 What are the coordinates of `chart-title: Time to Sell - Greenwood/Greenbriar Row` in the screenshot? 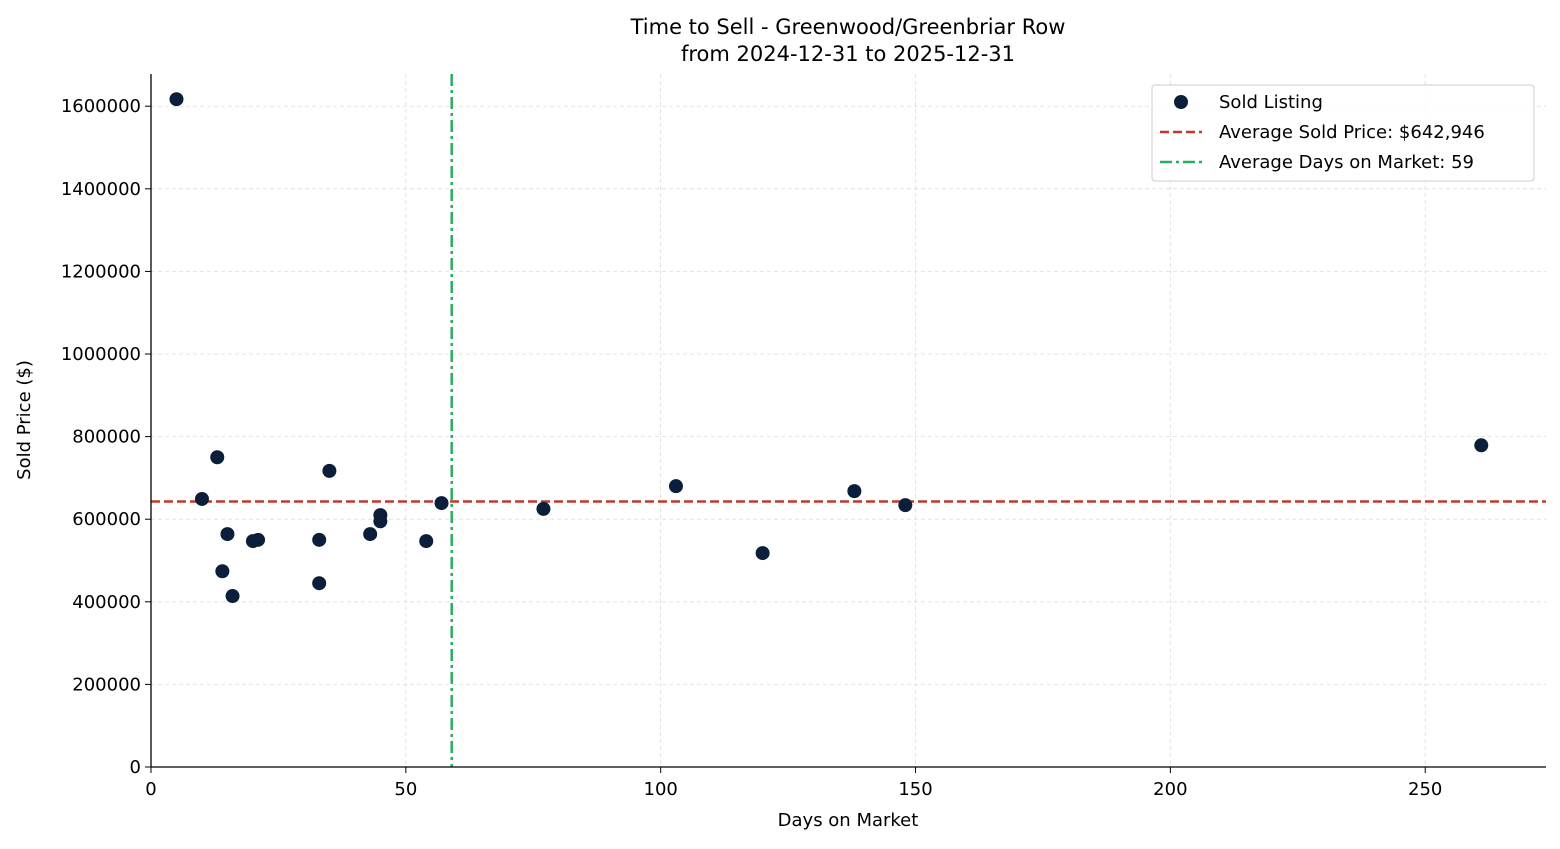 It's located at (848, 27).